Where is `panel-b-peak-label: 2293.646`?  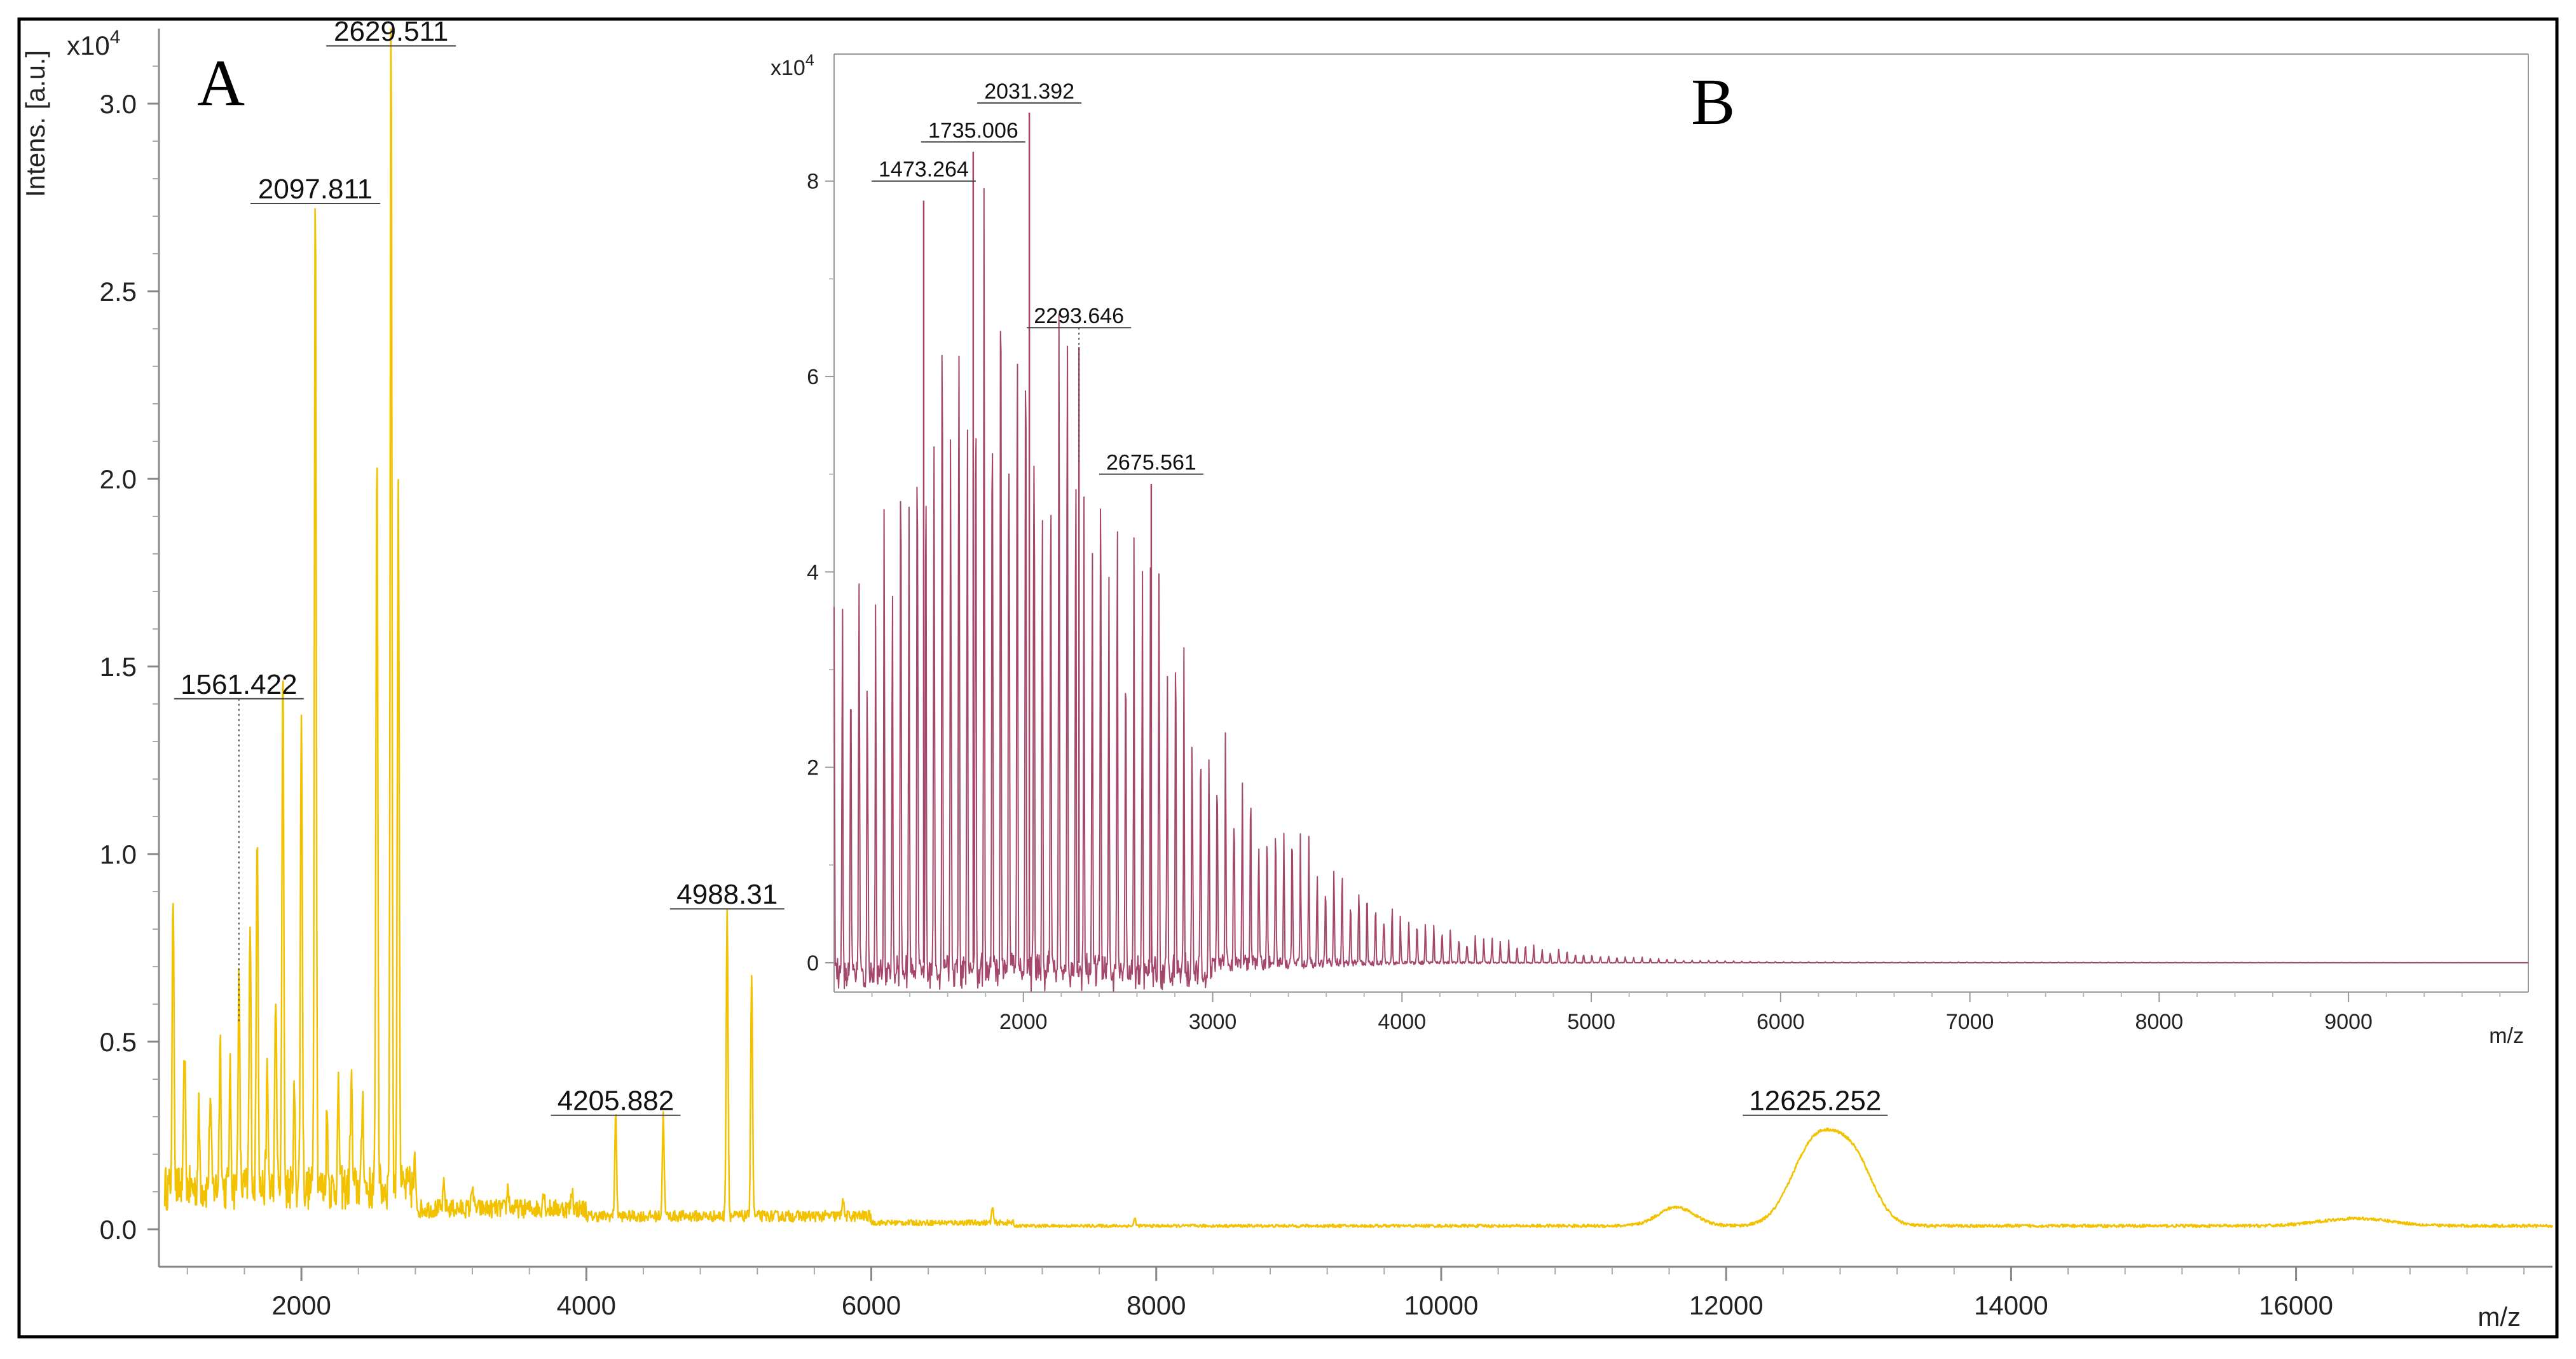
panel-b-peak-label: 2293.646 is located at coordinates (1079, 316).